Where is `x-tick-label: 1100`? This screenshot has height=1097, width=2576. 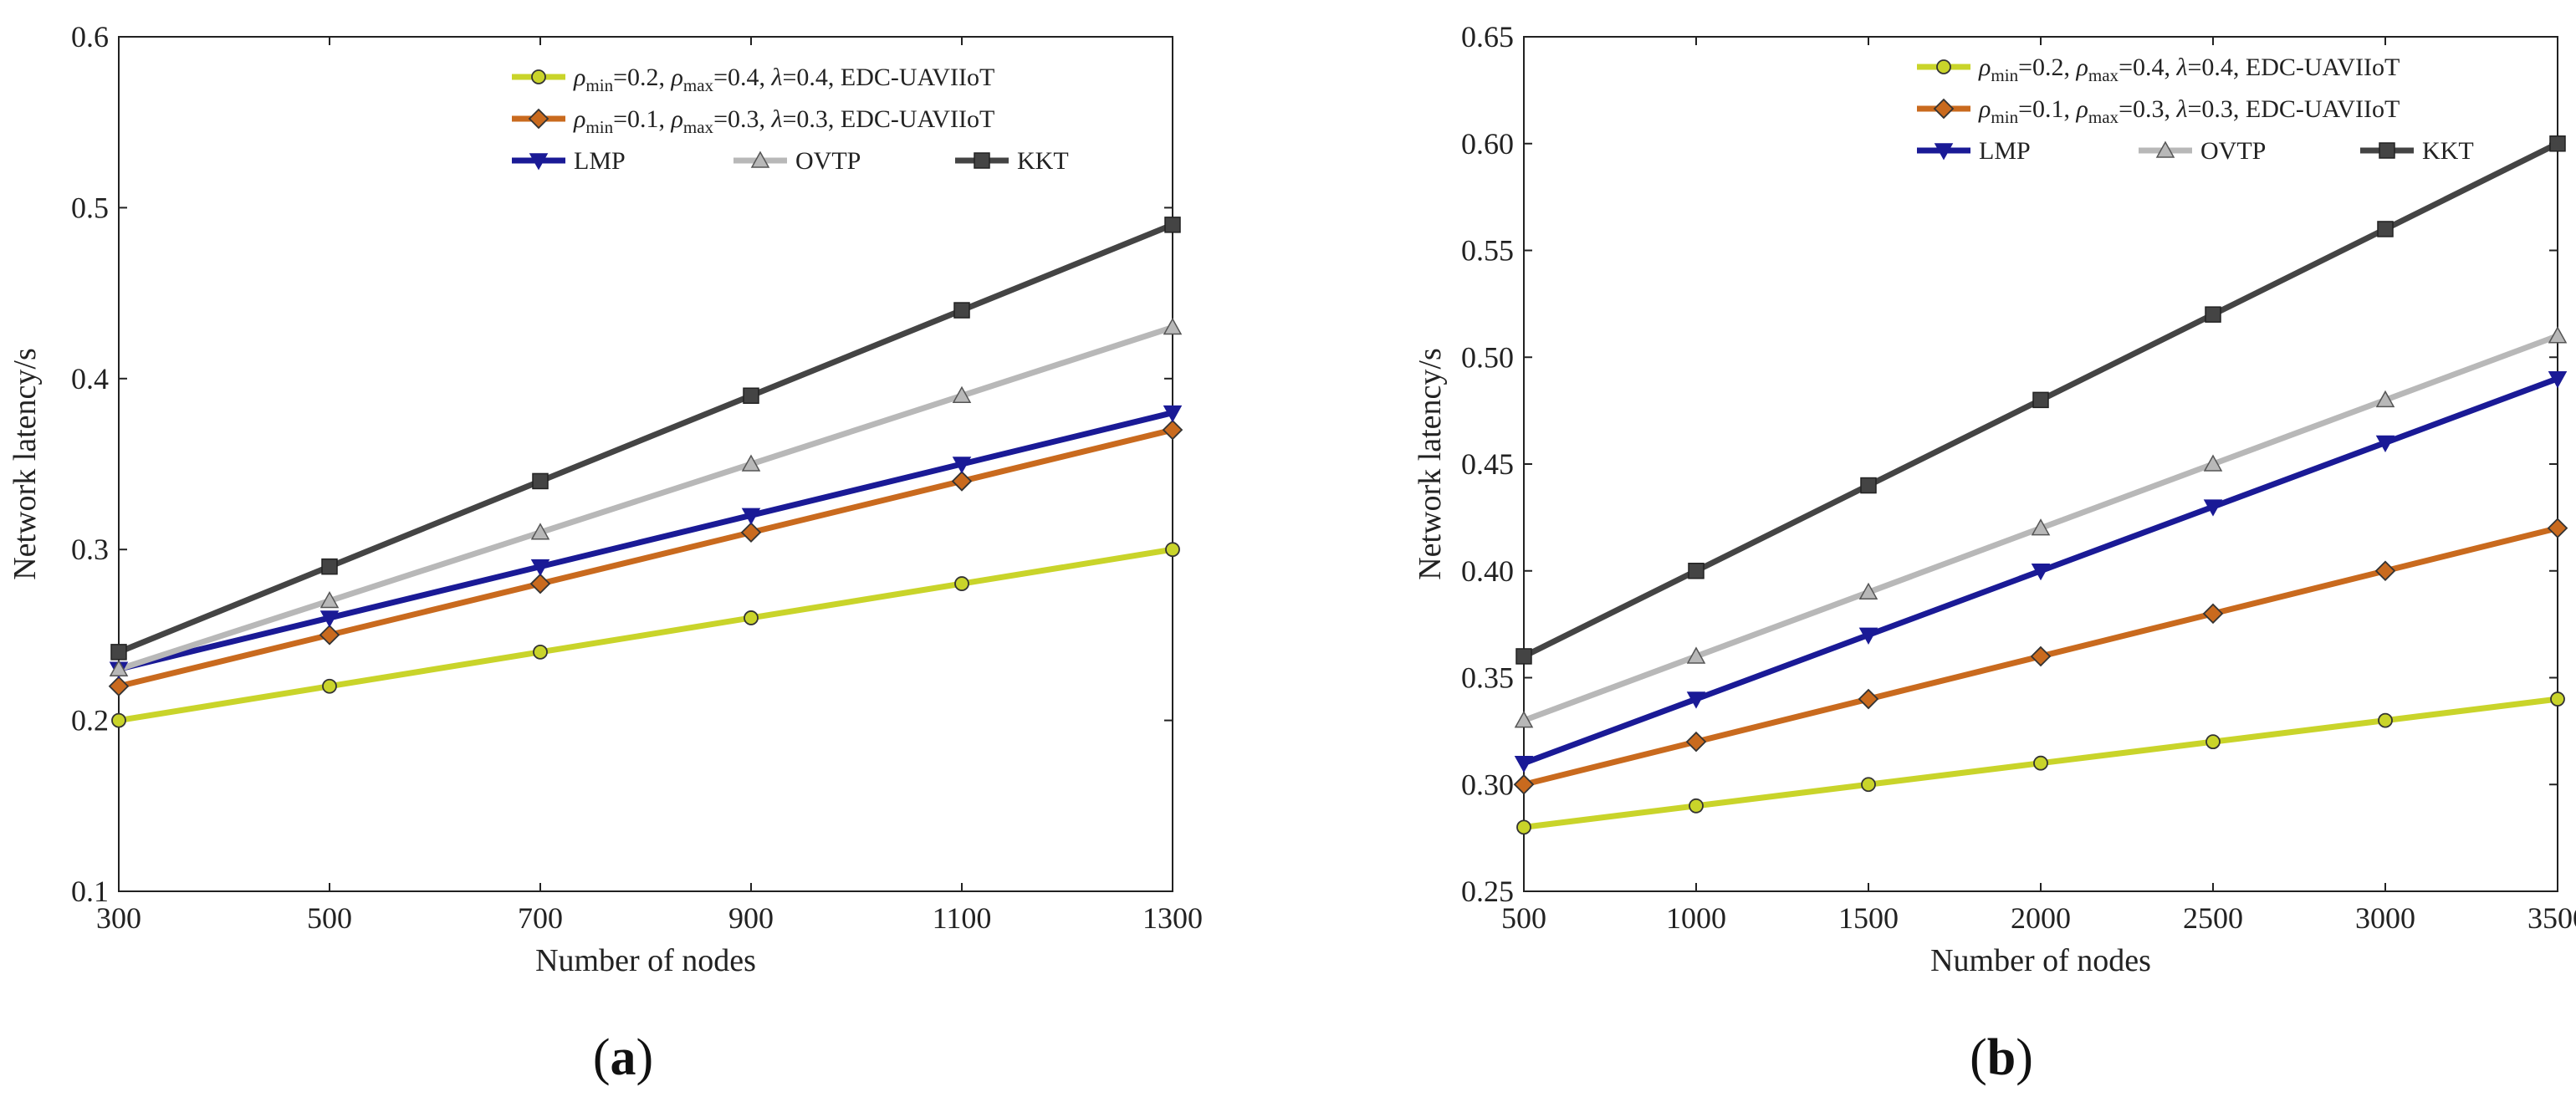 x-tick-label: 1100 is located at coordinates (962, 918).